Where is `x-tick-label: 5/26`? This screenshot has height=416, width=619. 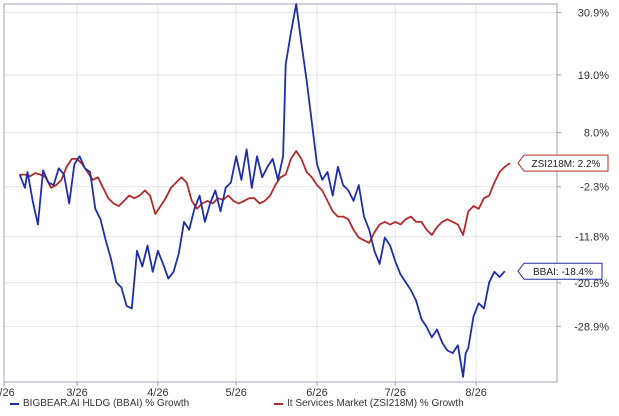 x-tick-label: 5/26 is located at coordinates (235, 393).